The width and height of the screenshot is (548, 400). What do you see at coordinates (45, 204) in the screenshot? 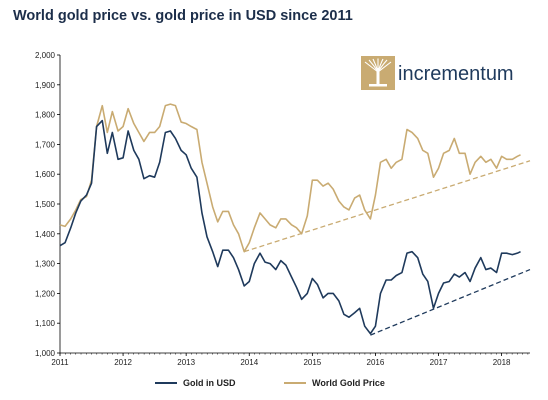
I see `y-tick-label: 1,500` at bounding box center [45, 204].